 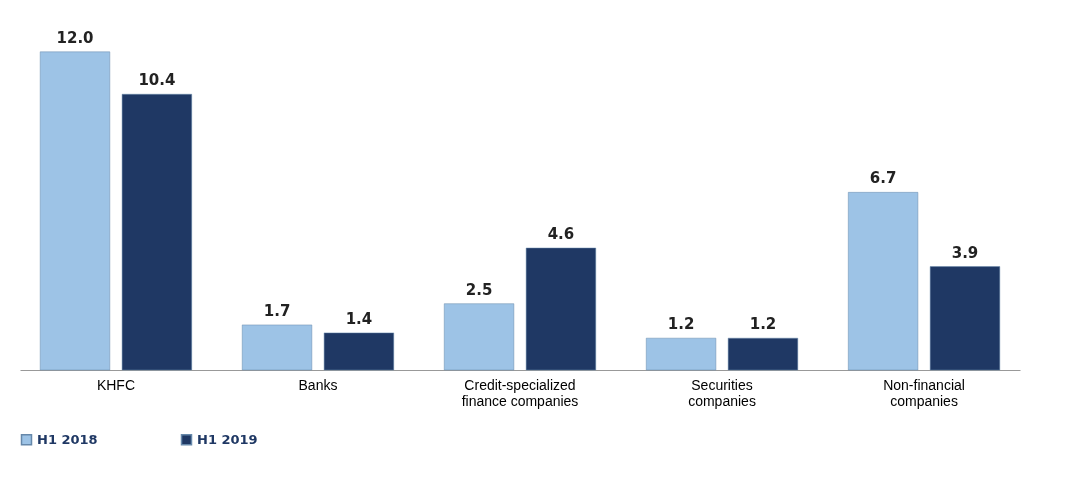 What do you see at coordinates (227, 439) in the screenshot?
I see `legend-label: H1 2019` at bounding box center [227, 439].